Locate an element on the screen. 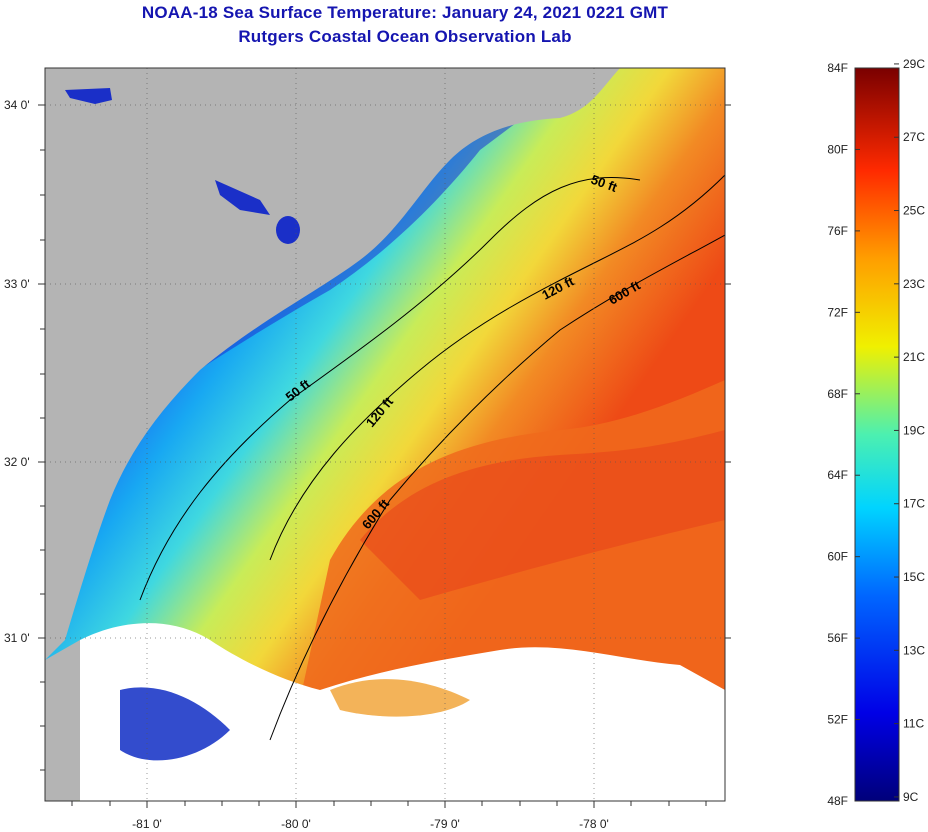 The image size is (928, 832). colorbar-f-label: 84F is located at coordinates (837, 68).